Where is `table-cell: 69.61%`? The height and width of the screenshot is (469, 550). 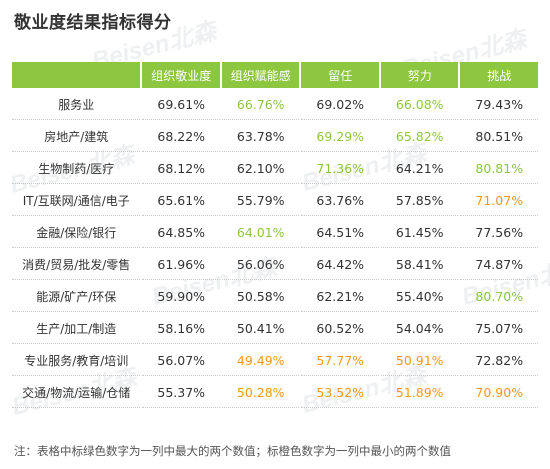 table-cell: 69.61% is located at coordinates (181, 105).